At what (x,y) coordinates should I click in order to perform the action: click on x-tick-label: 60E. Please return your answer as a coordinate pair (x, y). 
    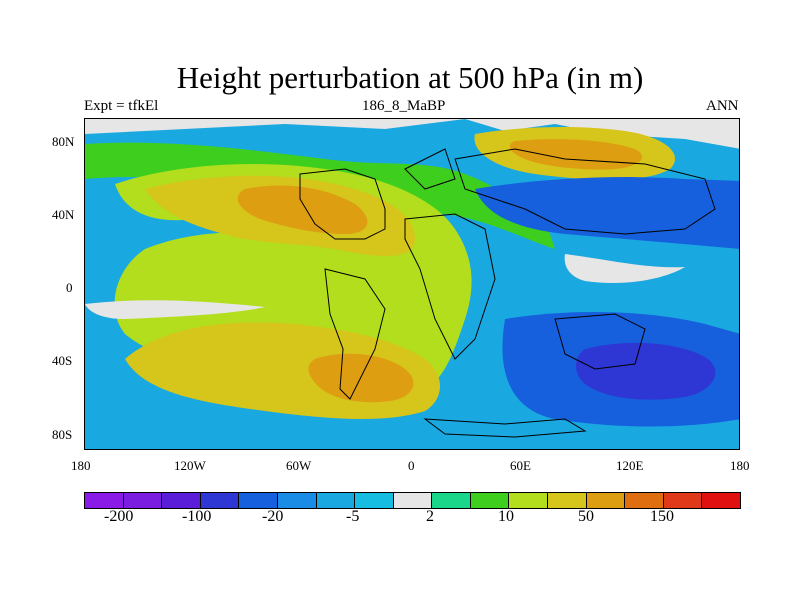
    Looking at the image, I should click on (520, 465).